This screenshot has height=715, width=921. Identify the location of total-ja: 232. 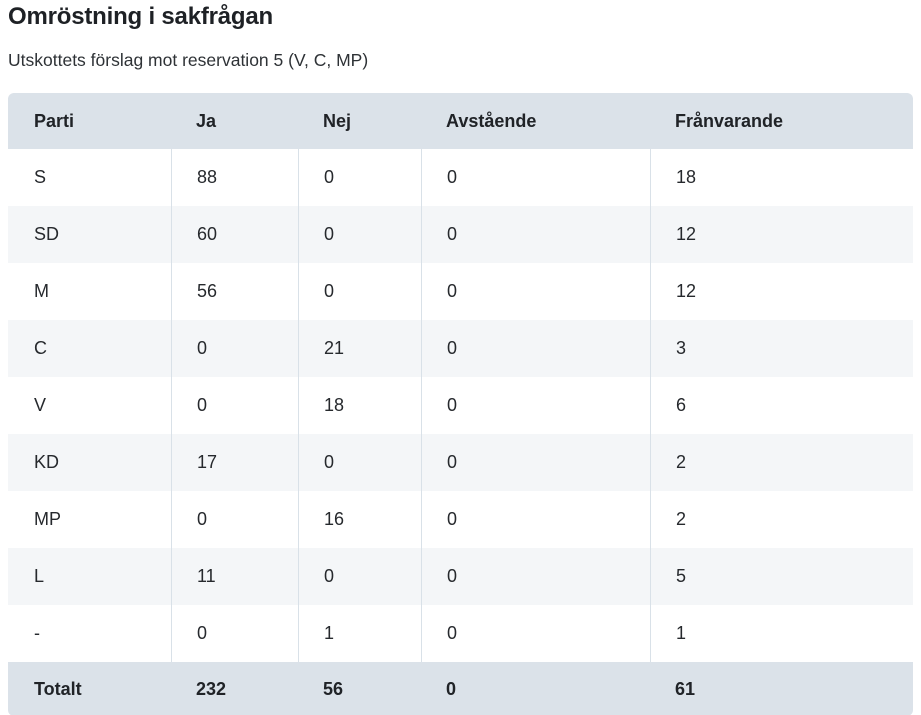
(234, 688).